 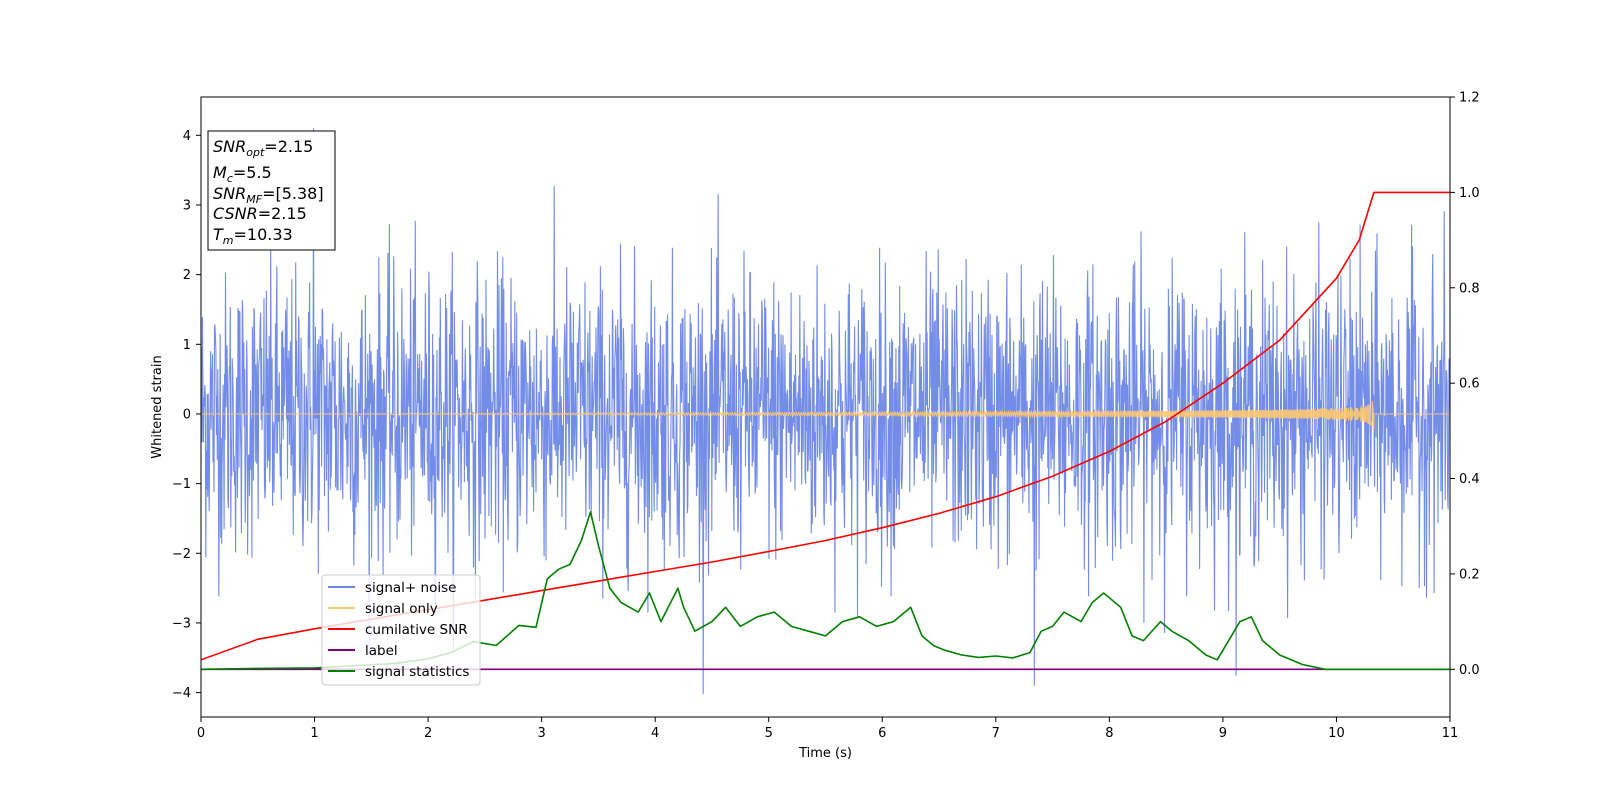 I want to click on y2-tick-label: 1.2, so click(x=1469, y=98).